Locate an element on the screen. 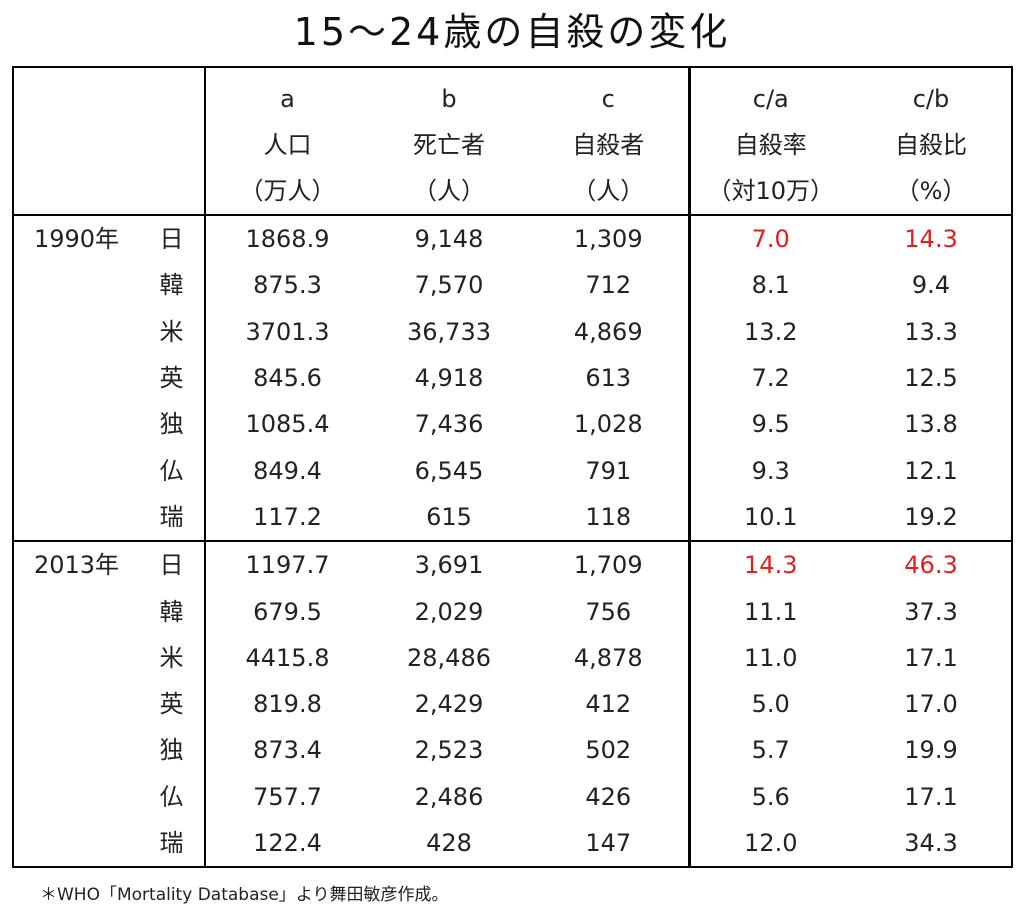  header-row-units: （万人） （人） （人） （対10万） （%） is located at coordinates (512, 192).